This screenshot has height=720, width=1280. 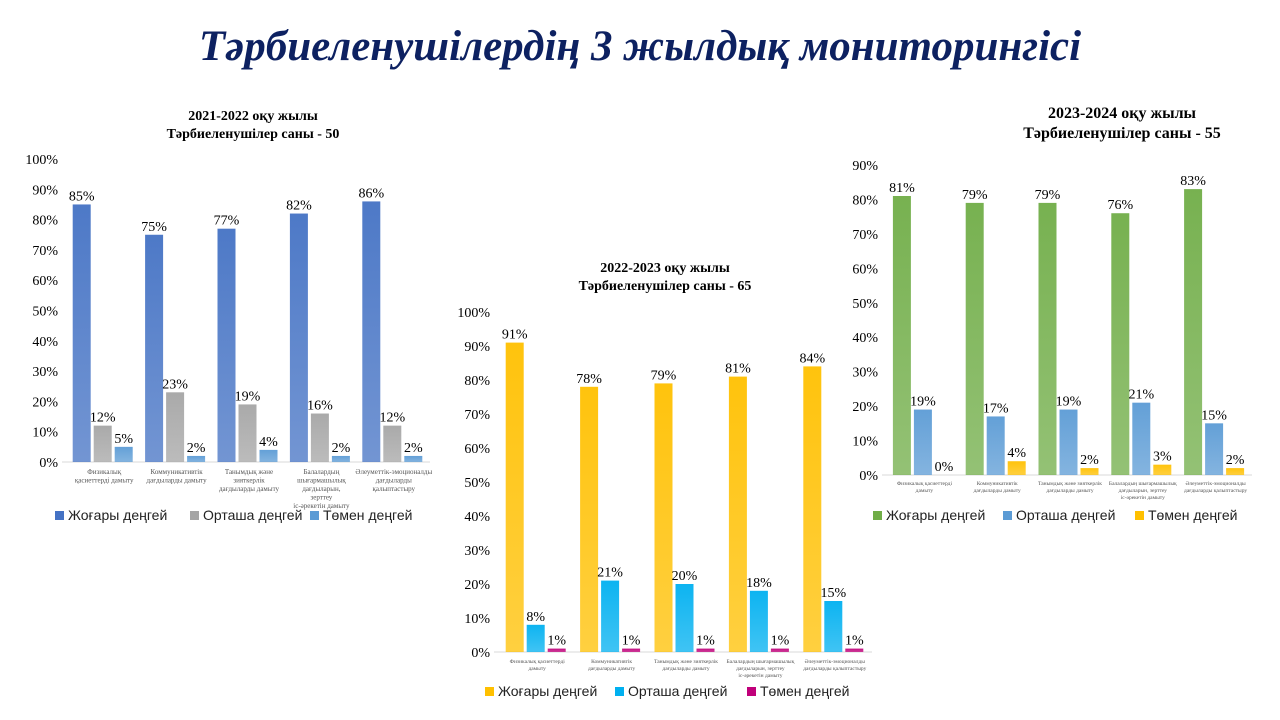 I want to click on y-tick-label: 60%, so click(x=865, y=269).